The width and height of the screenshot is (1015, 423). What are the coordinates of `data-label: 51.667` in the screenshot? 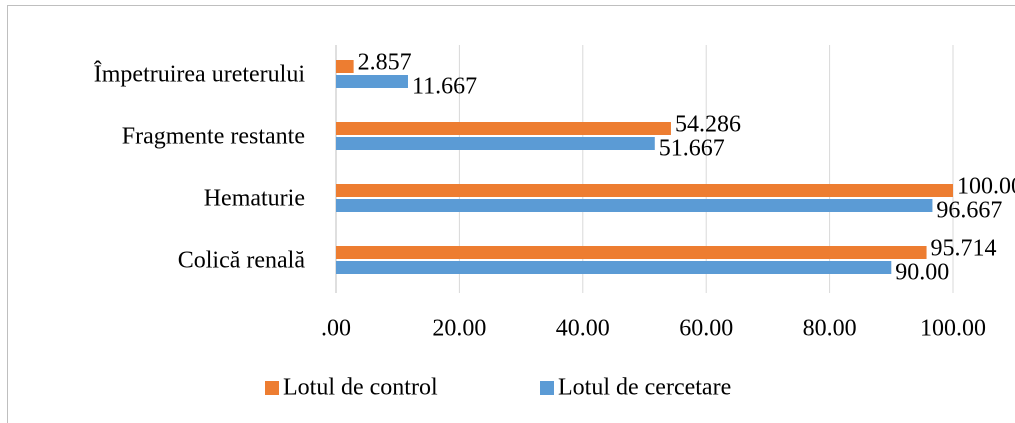 It's located at (692, 149).